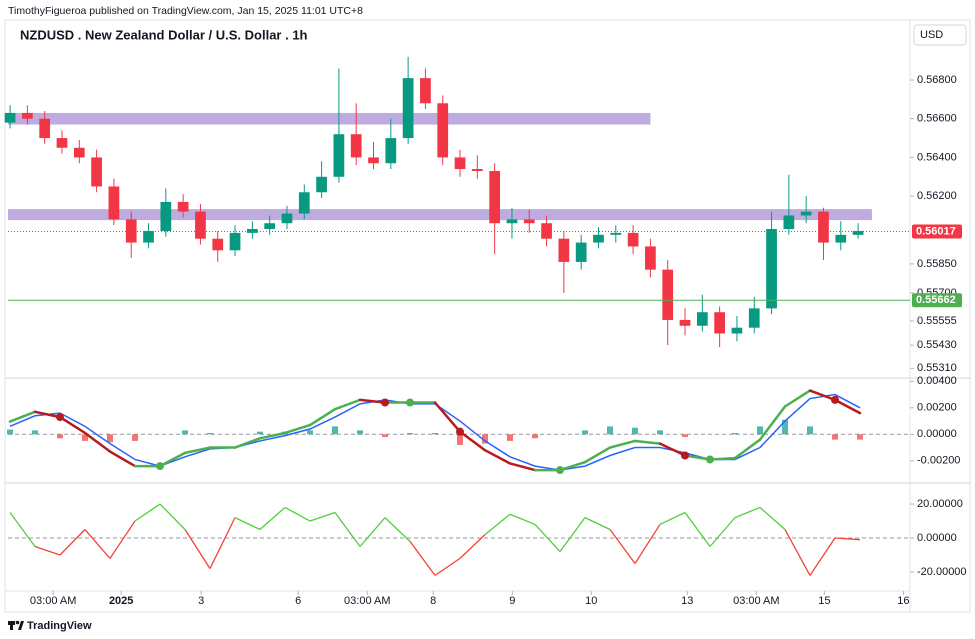 This screenshot has height=639, width=975. I want to click on y-tick-label: 0.00400, so click(937, 381).